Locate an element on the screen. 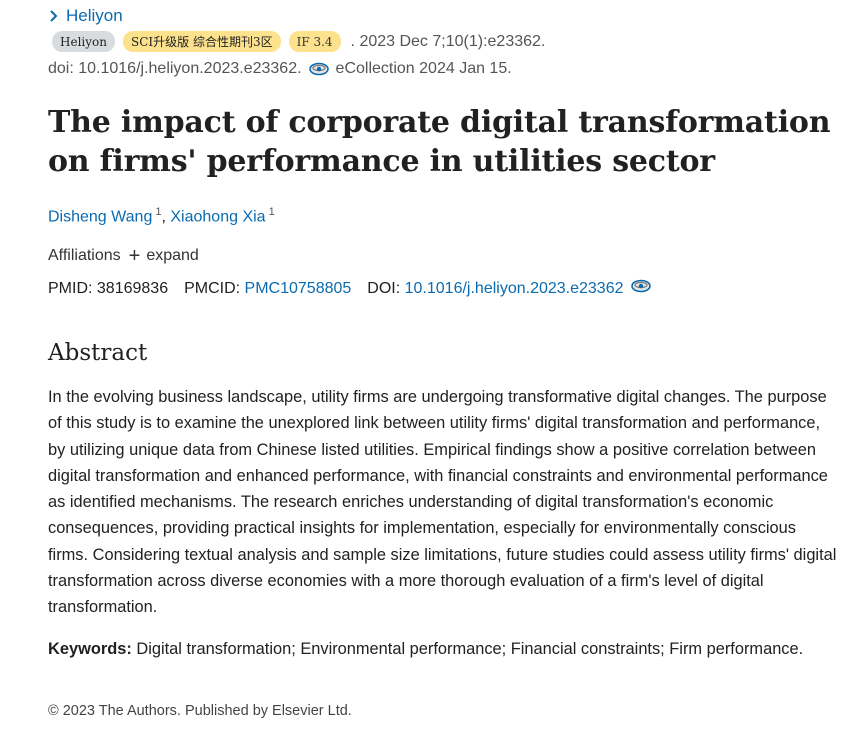 The image size is (864, 736). journal-link: Heliyon is located at coordinates (85, 16).